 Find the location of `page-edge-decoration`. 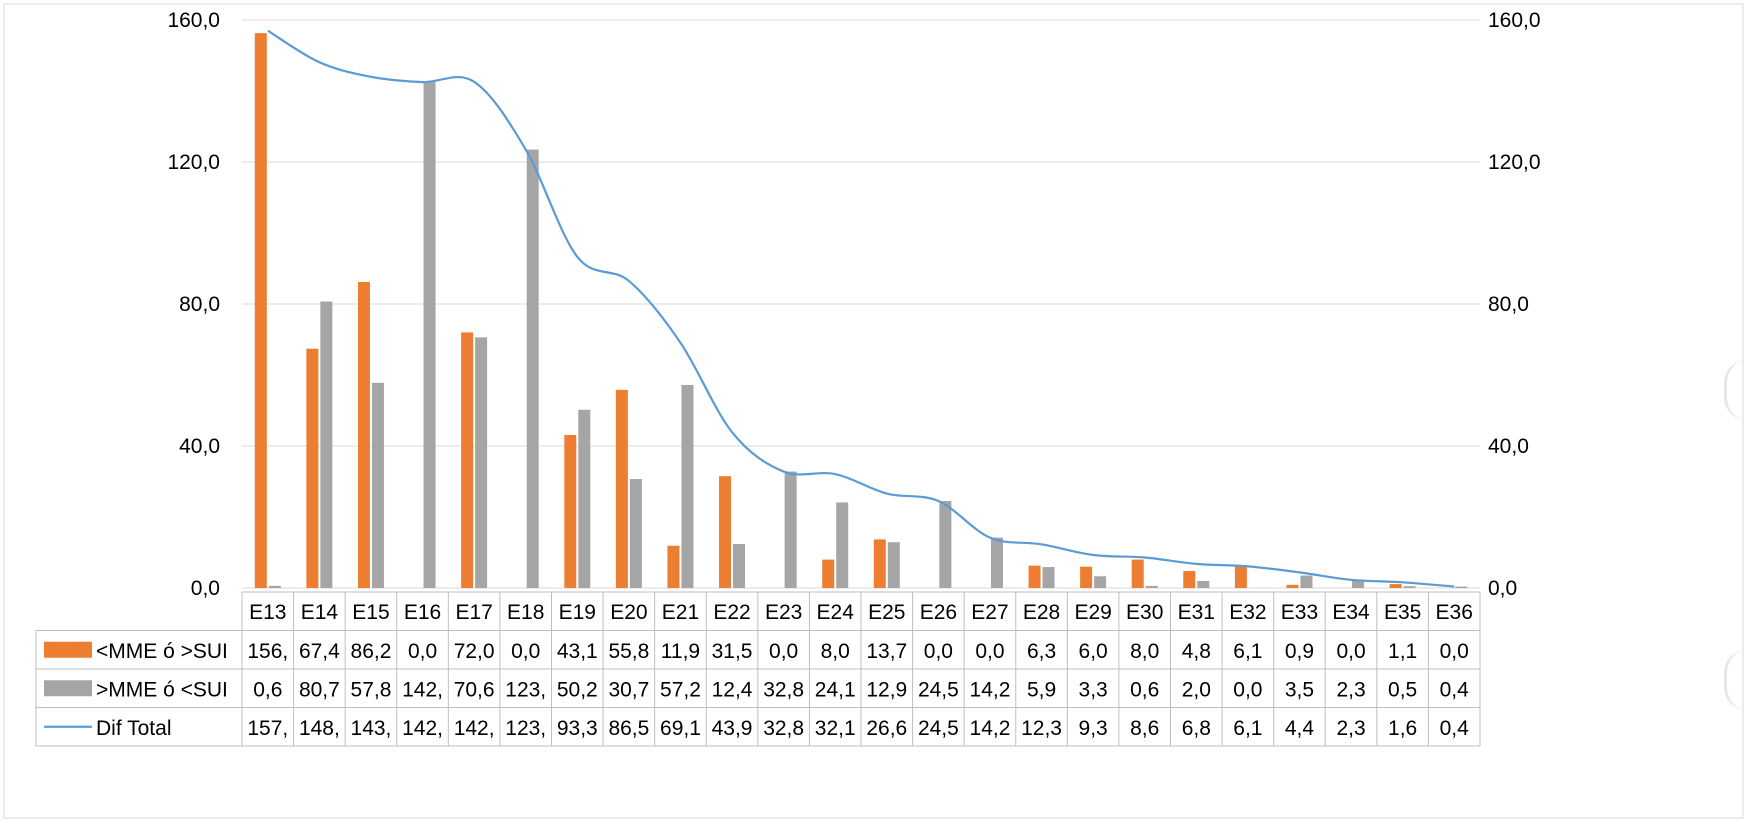

page-edge-decoration is located at coordinates (1735, 390).